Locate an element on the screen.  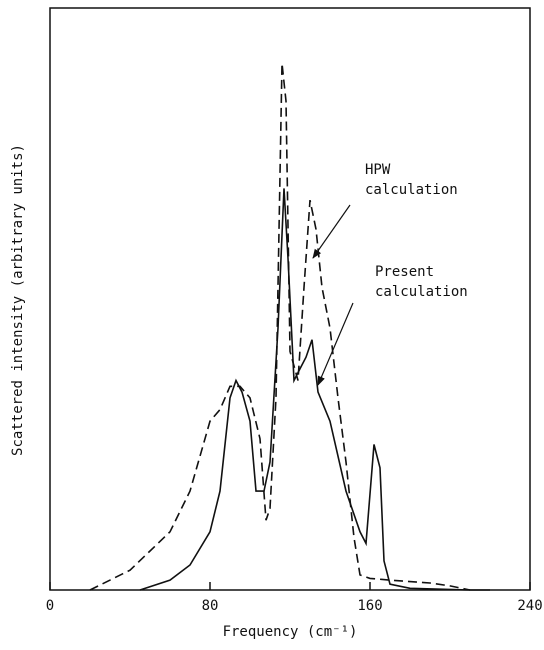
y-axis-label: Scattered intensity (arbitrary units) is located at coordinates (18, 300).